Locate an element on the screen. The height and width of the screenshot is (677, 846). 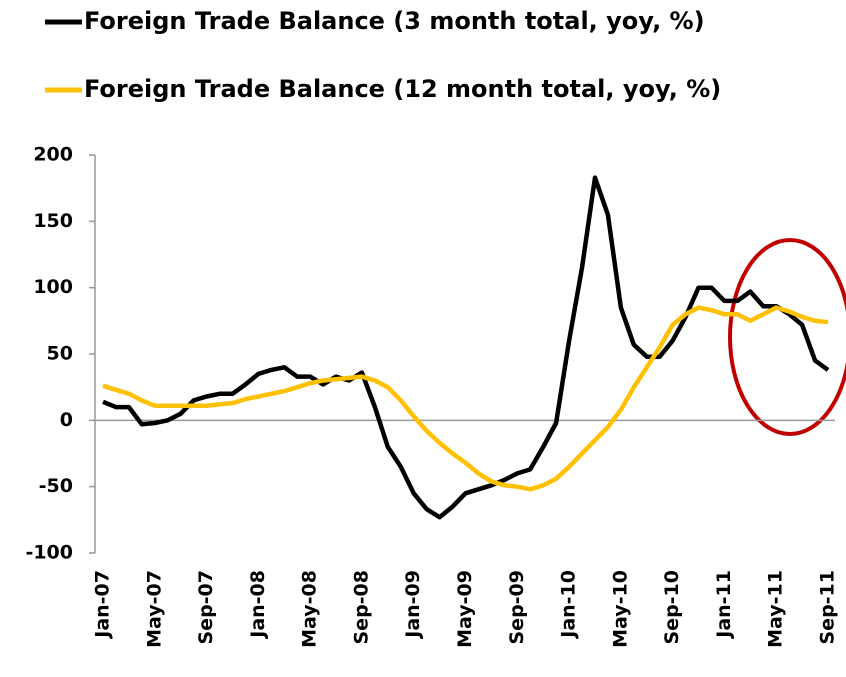
x-tick-label: Jan-11 is located at coordinates (724, 605).